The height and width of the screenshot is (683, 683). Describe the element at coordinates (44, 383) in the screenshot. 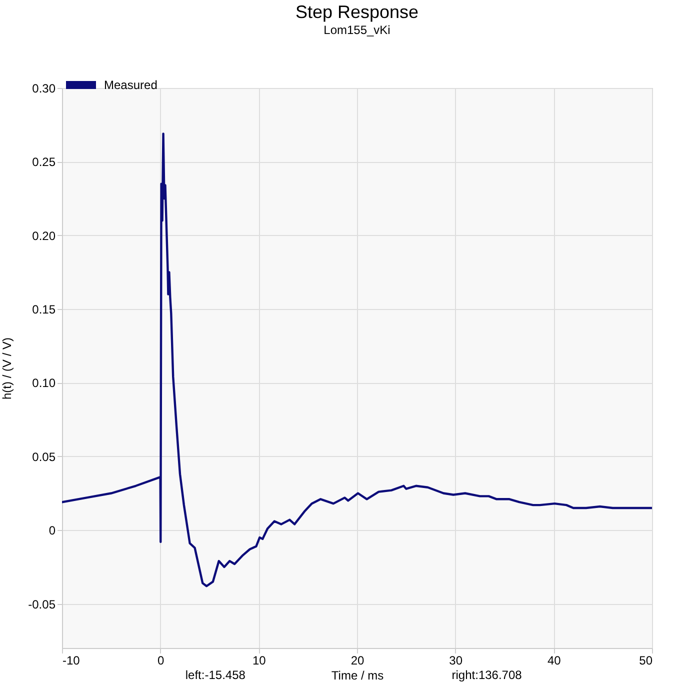

I see `y-tick-label: 0.10` at that location.